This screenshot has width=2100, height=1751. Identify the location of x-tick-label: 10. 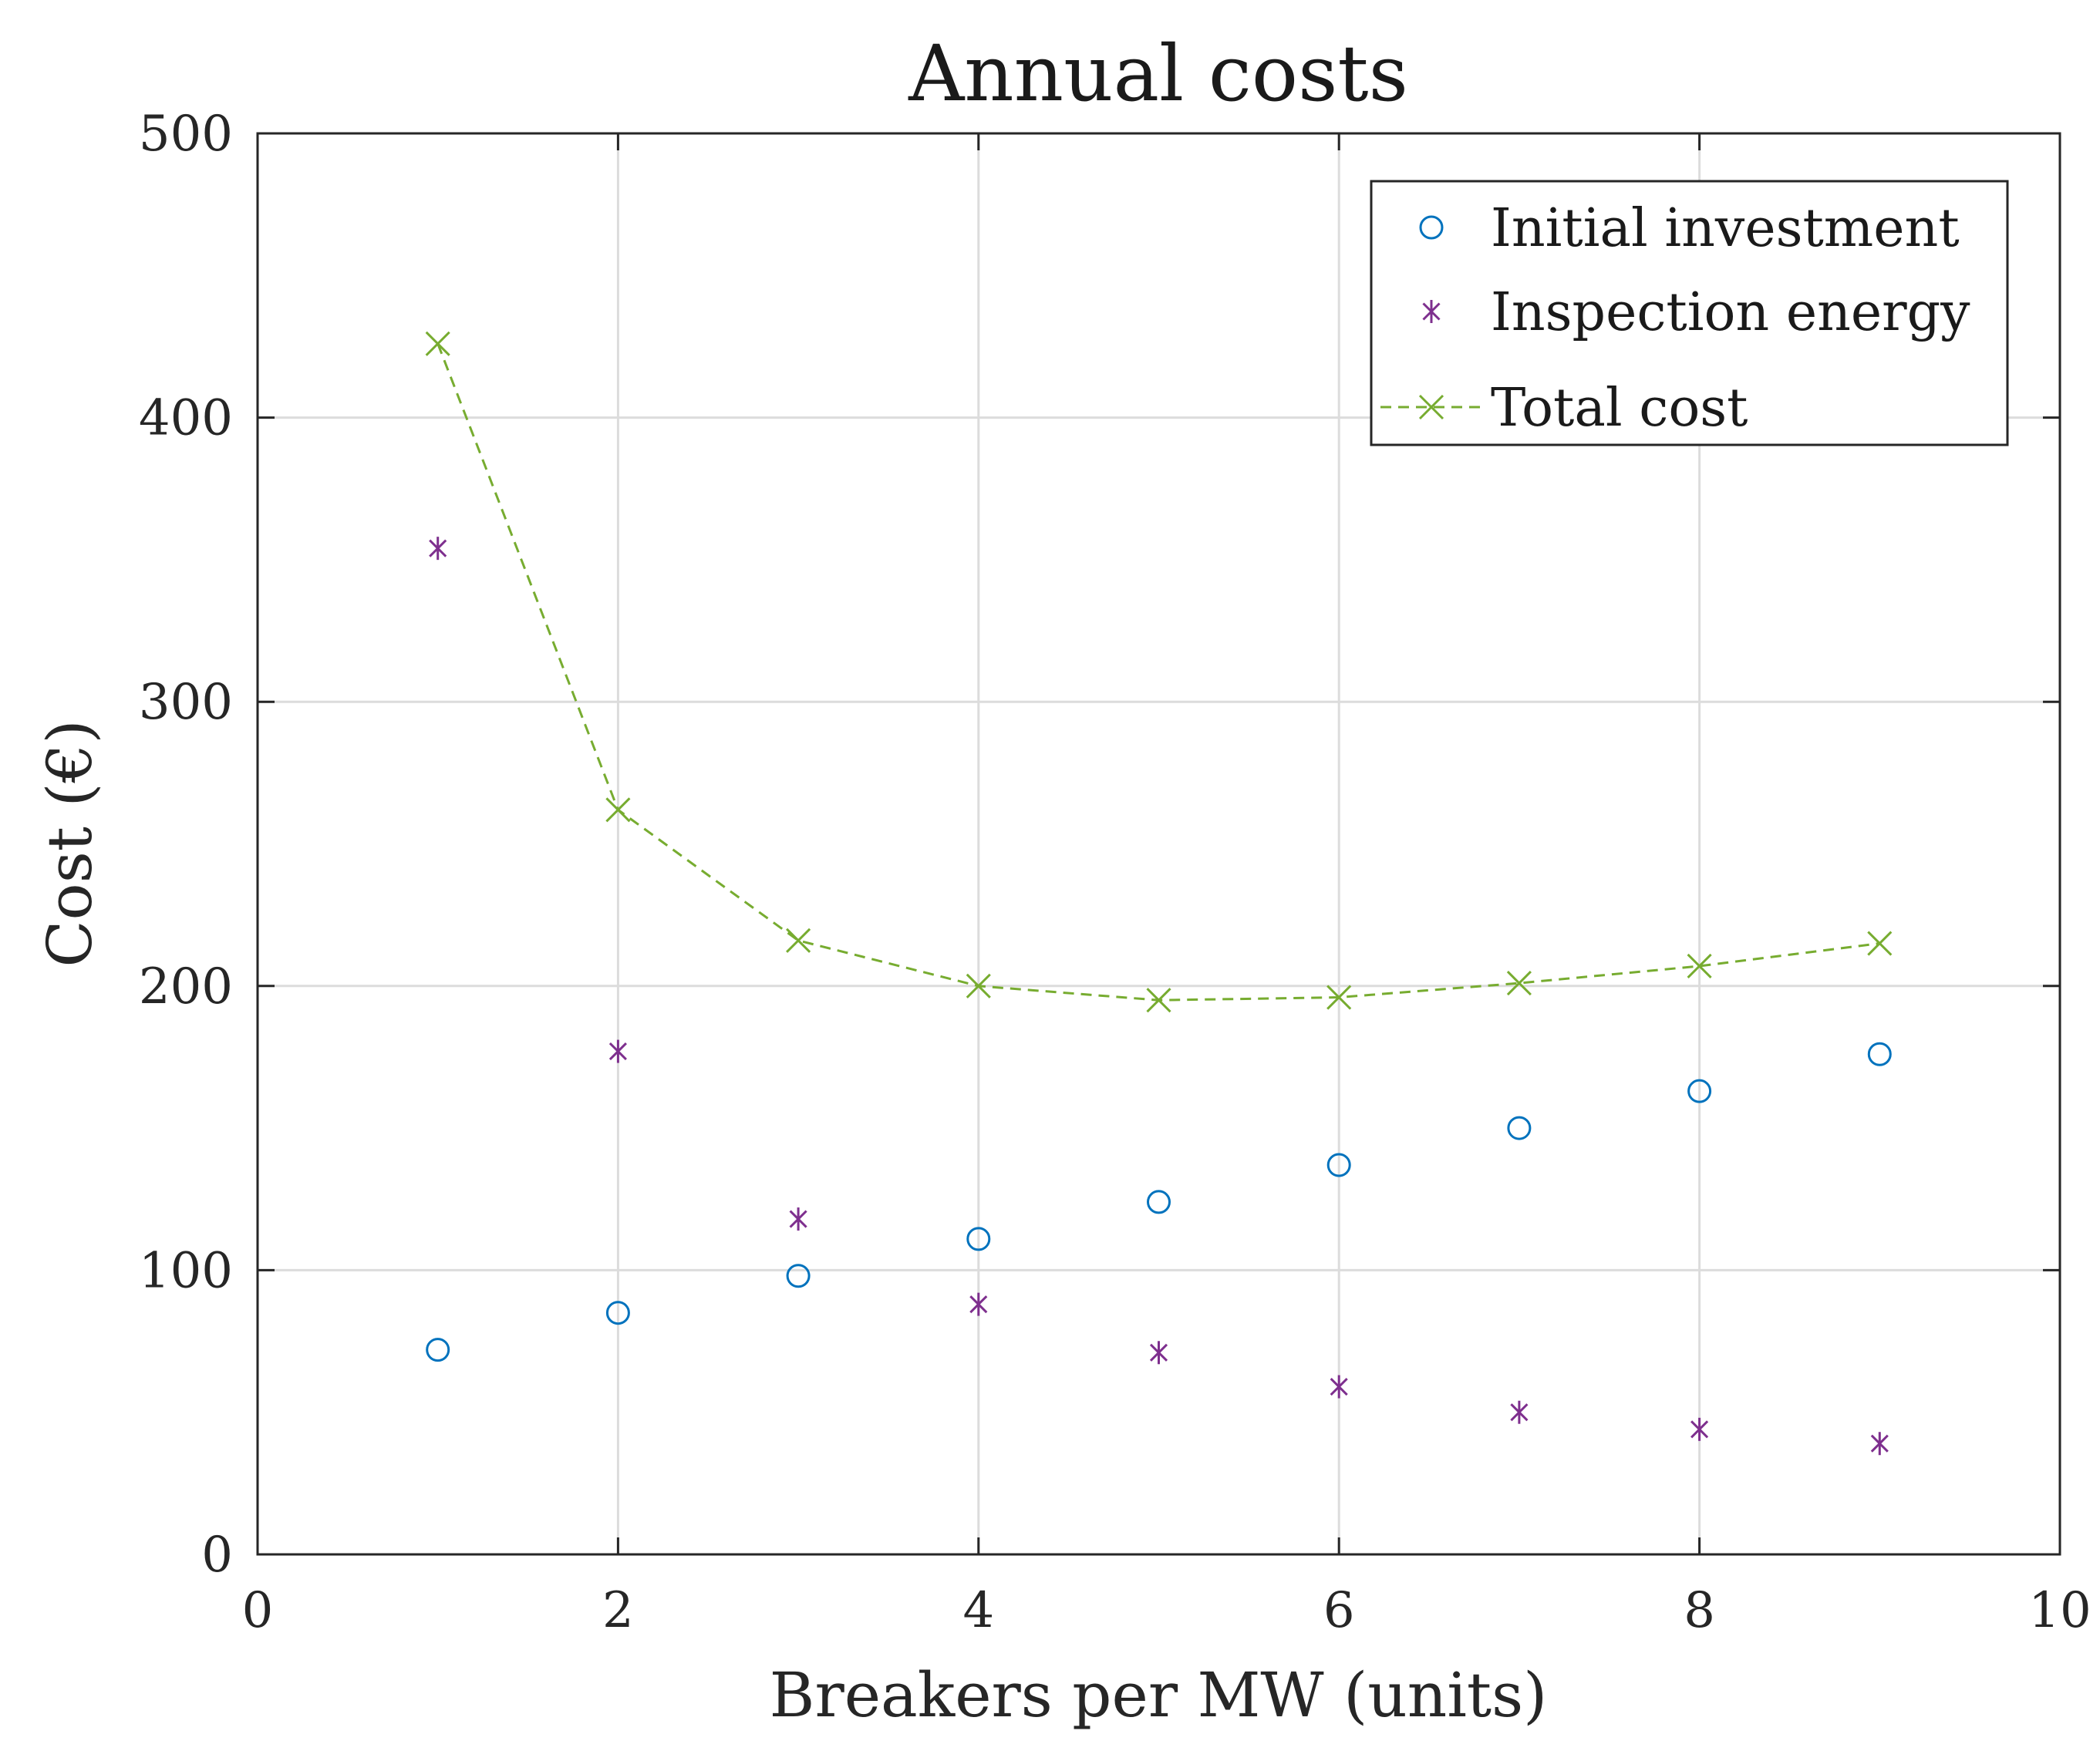
(2059, 1610).